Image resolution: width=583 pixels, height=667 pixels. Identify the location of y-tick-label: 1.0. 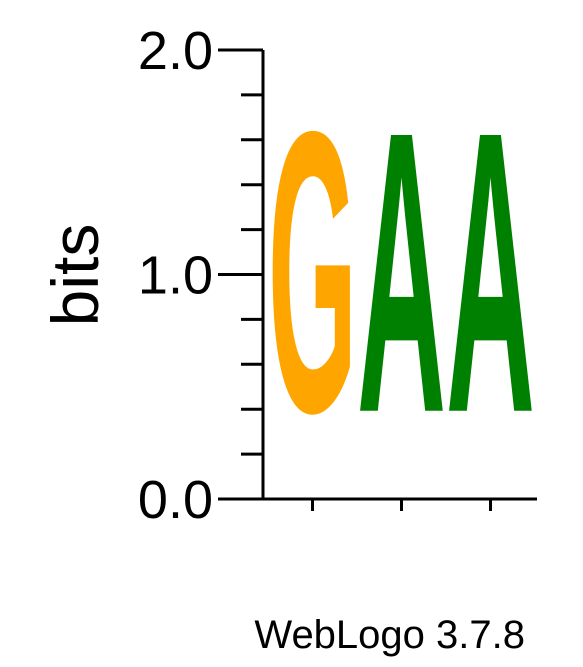
(175, 276).